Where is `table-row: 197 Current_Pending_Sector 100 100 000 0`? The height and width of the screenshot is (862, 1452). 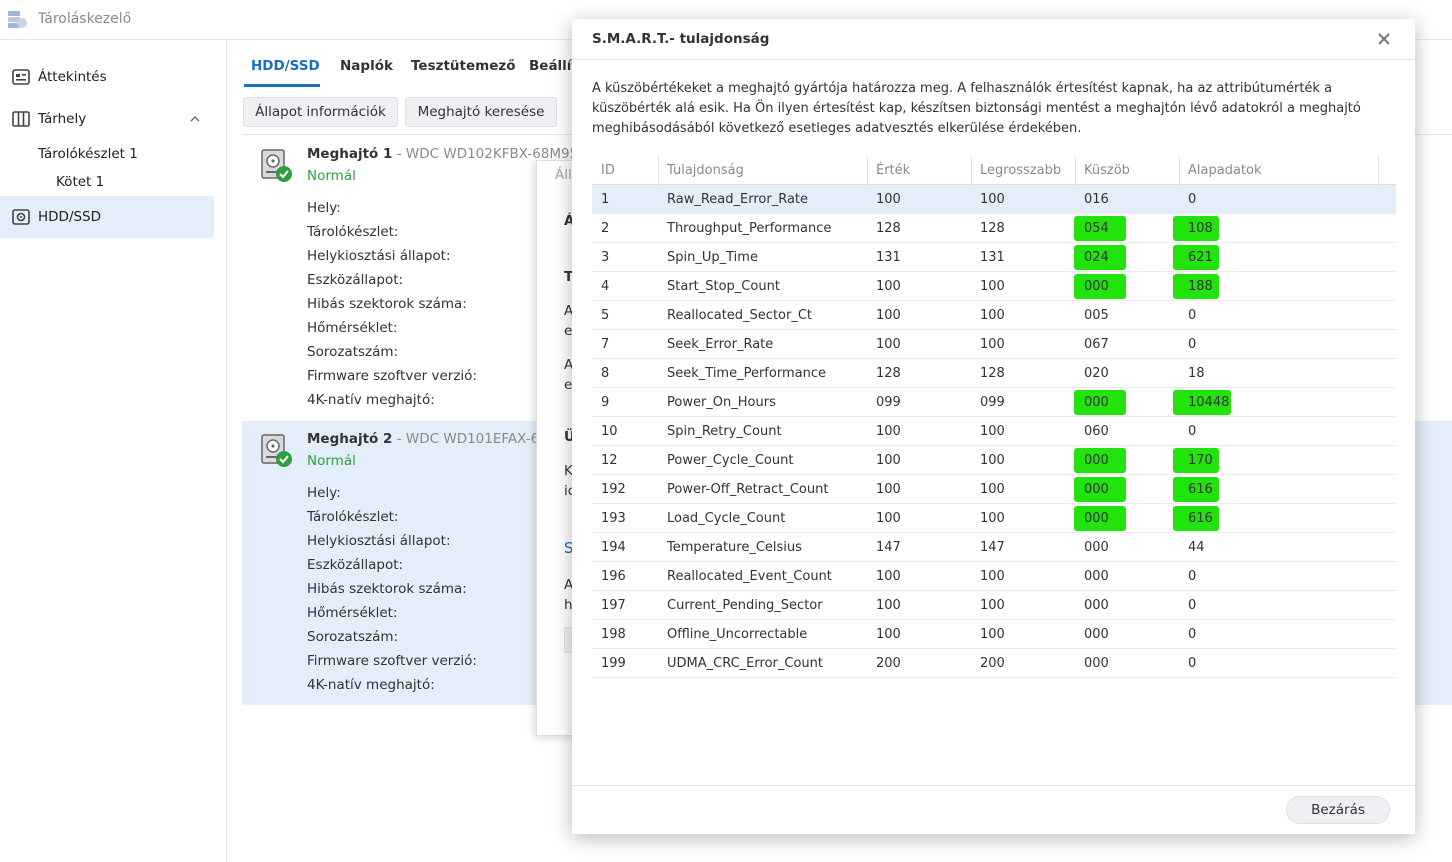 table-row: 197 Current_Pending_Sector 100 100 000 0 is located at coordinates (994, 605).